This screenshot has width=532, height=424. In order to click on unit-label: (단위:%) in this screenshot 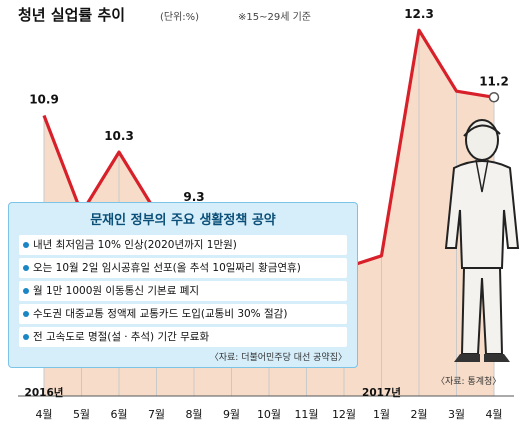, I will do `click(180, 17)`.